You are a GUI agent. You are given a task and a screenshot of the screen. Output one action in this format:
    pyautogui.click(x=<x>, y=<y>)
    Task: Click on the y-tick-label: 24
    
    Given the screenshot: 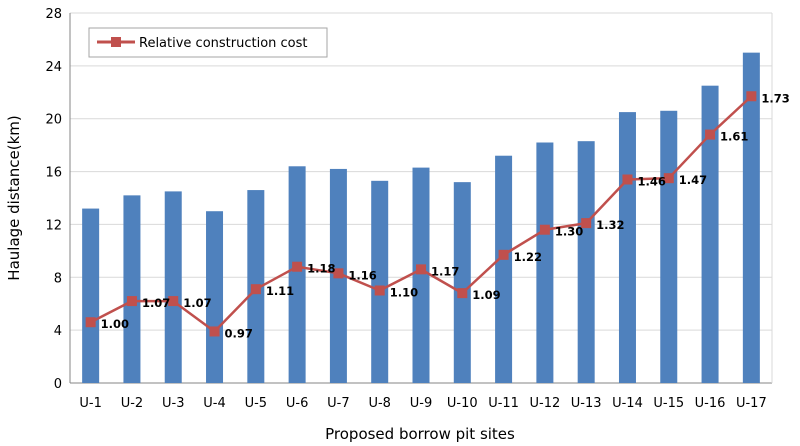 What is the action you would take?
    pyautogui.click(x=53, y=67)
    